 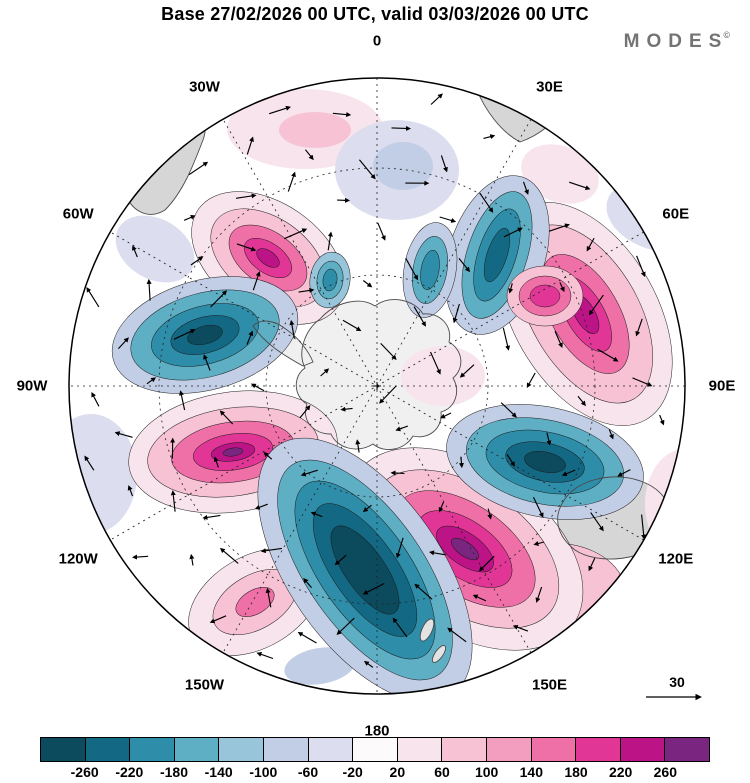 What do you see at coordinates (677, 682) in the screenshot?
I see `vector-reference-value: 30` at bounding box center [677, 682].